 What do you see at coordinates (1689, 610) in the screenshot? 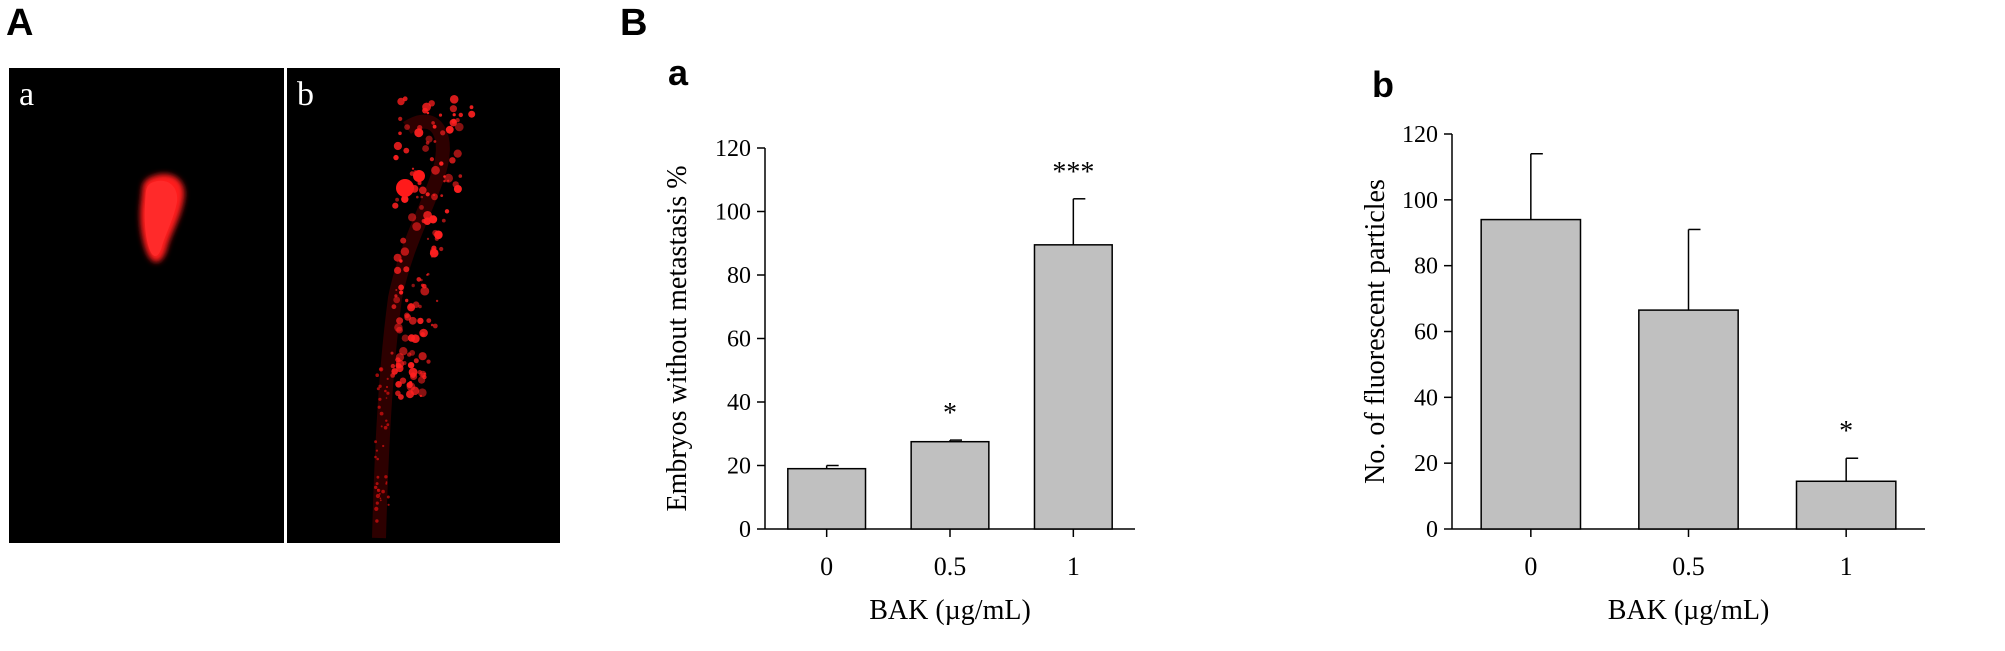
I see `x-axis-label: BAK (µg/mL)` at bounding box center [1689, 610].